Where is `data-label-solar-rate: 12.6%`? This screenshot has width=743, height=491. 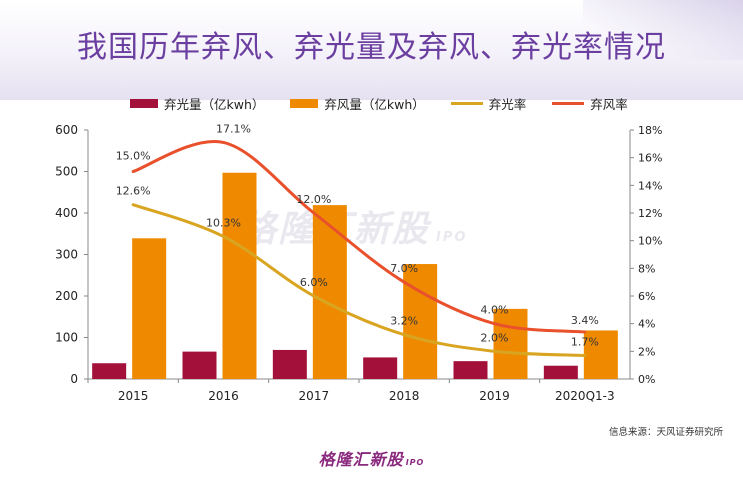
data-label-solar-rate: 12.6% is located at coordinates (133, 191).